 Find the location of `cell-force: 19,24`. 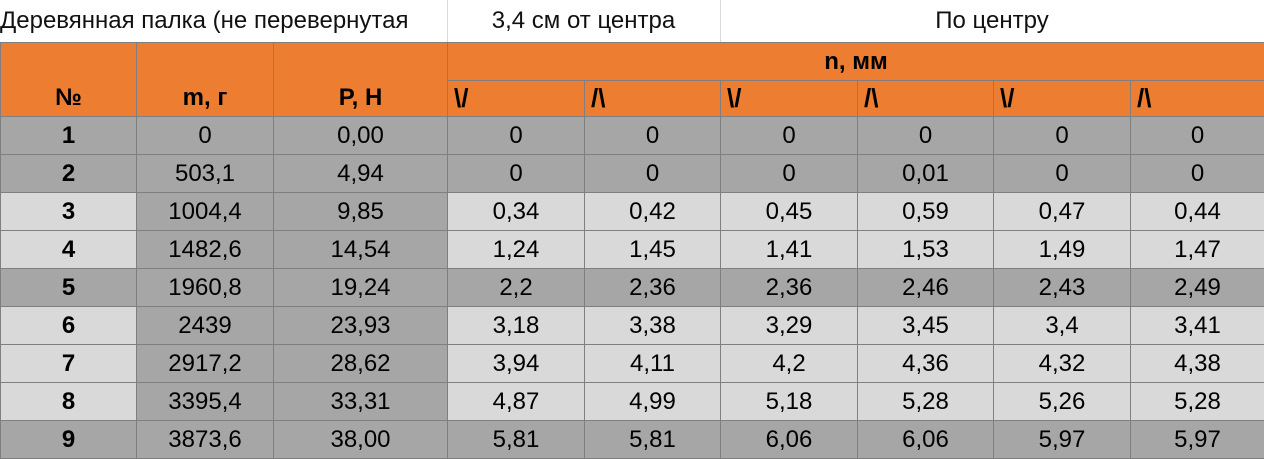

cell-force: 19,24 is located at coordinates (361, 288).